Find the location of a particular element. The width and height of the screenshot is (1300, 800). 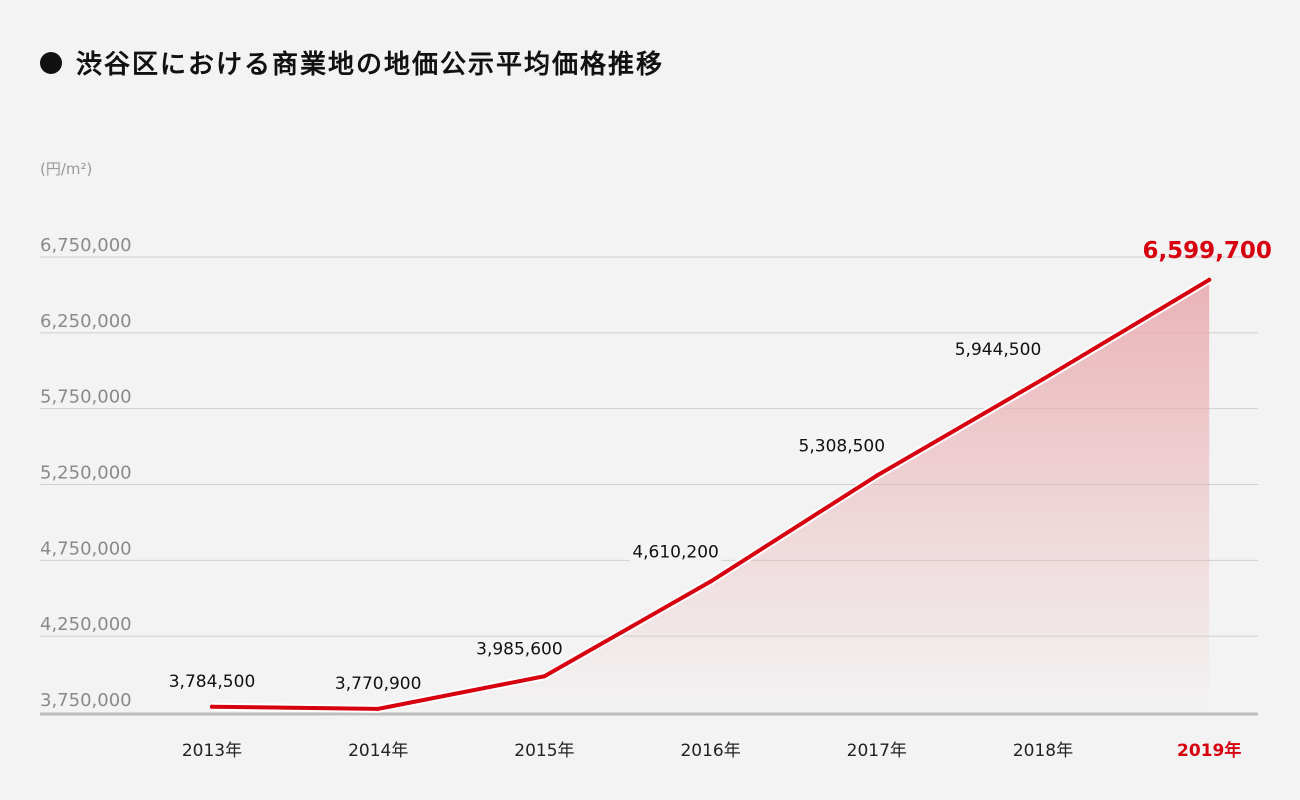

data-label: 5,308,500 is located at coordinates (842, 447).